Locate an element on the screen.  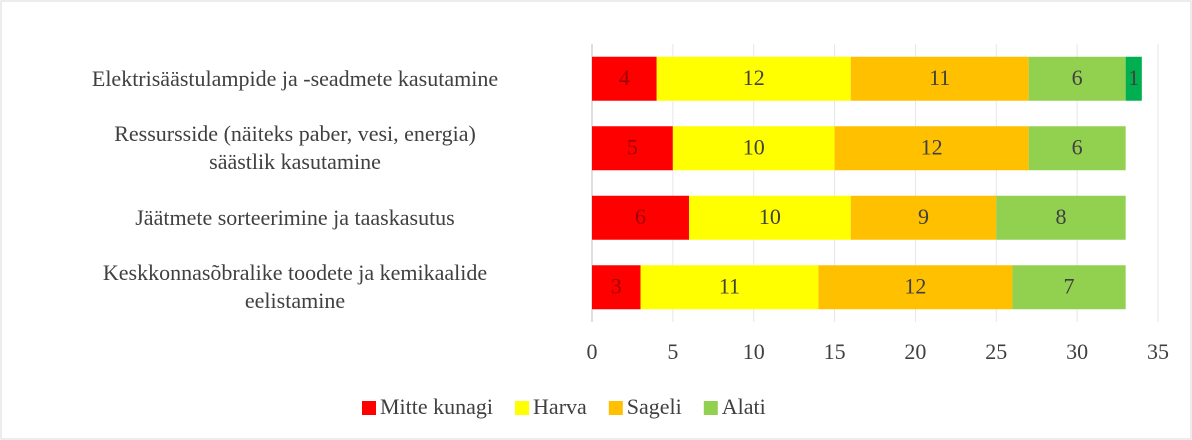
data-label: 9 is located at coordinates (923, 216).